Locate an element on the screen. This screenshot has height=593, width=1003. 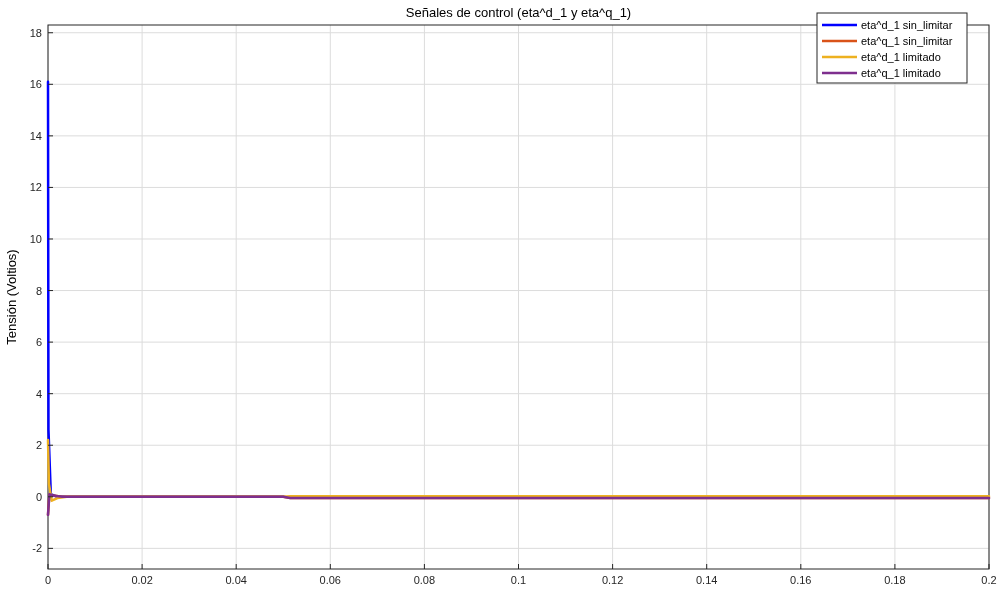
chart-title: Señales de control (eta^d_1 y eta^q_1) is located at coordinates (518, 12).